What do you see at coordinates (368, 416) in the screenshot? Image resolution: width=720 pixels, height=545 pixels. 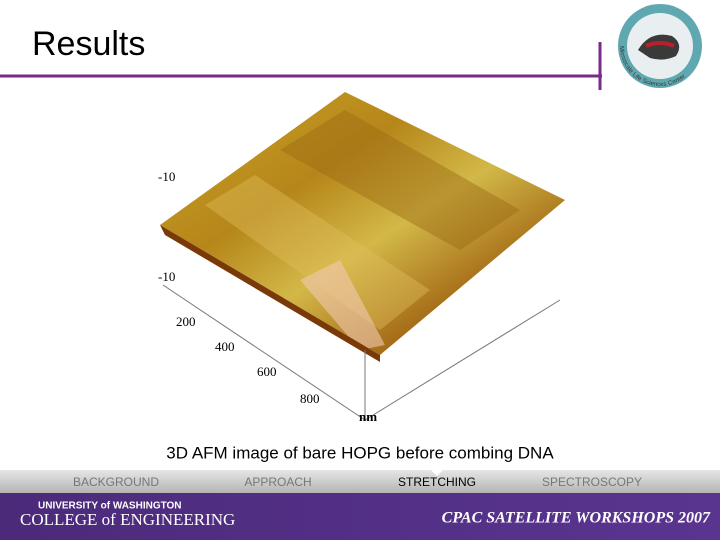 I see `axis-label: nm` at bounding box center [368, 416].